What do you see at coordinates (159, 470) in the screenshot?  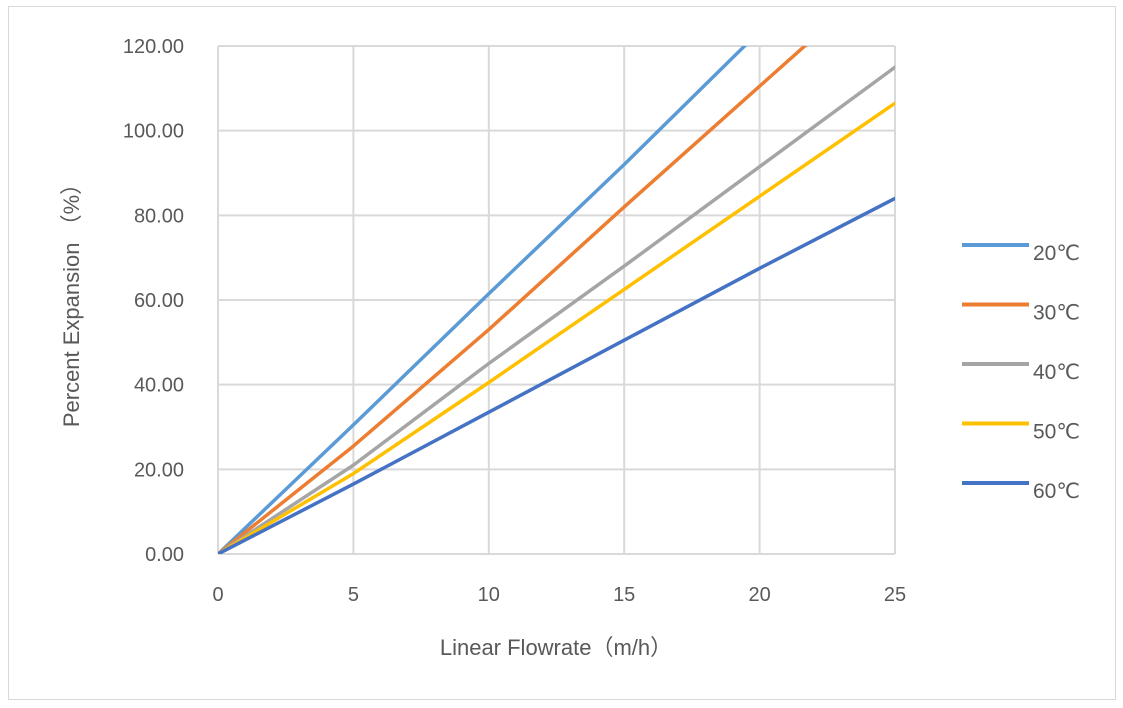 I see `y-tick-label: 20.00` at bounding box center [159, 470].